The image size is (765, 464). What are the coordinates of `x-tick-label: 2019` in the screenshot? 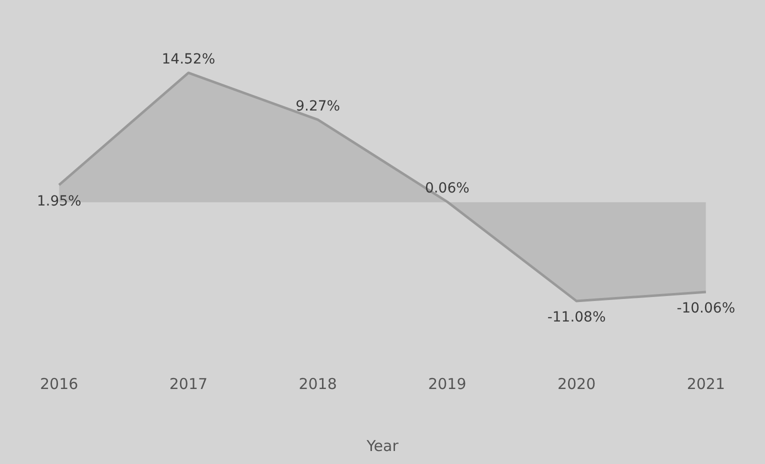 It's located at (447, 383).